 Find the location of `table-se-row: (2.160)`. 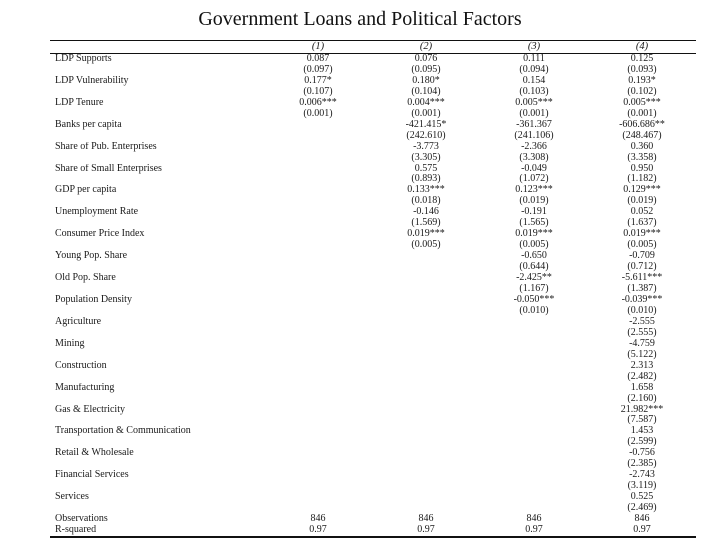

table-se-row: (2.160) is located at coordinates (373, 399).